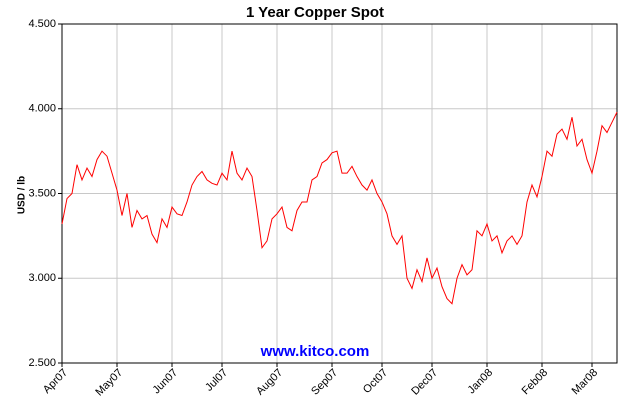 The image size is (630, 400). What do you see at coordinates (42, 193) in the screenshot?
I see `y-tick-label: 3.500` at bounding box center [42, 193].